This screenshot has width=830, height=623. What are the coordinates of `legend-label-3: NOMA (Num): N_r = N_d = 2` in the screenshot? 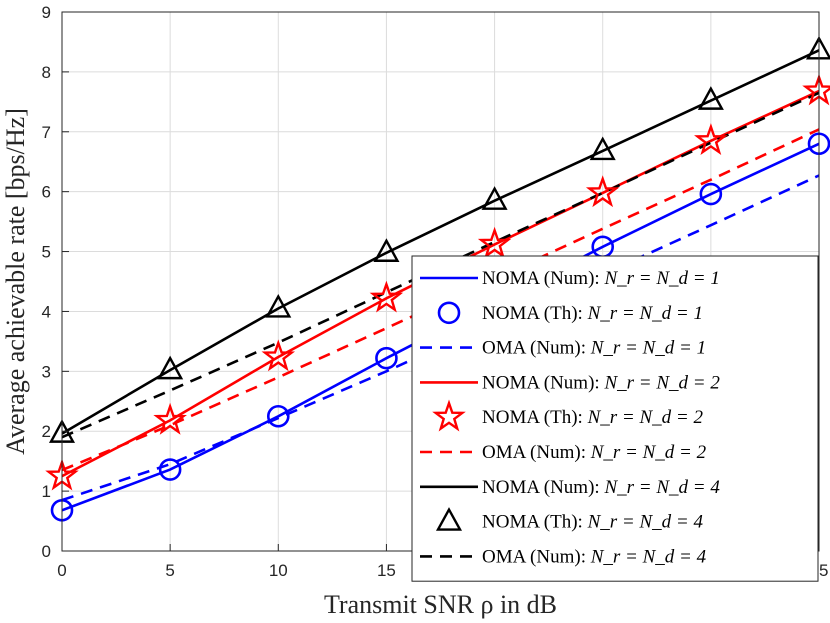 It's located at (601, 382).